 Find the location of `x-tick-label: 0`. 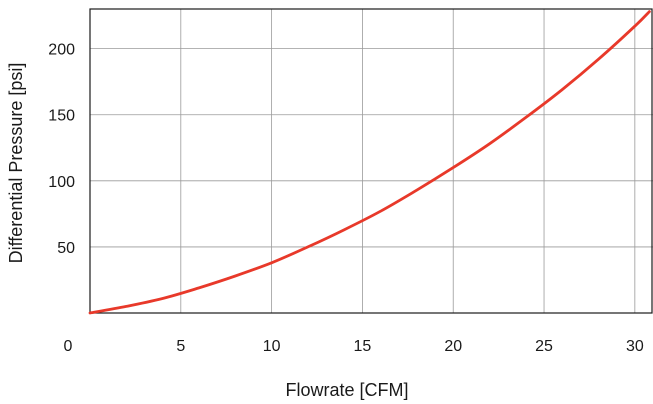

x-tick-label: 0 is located at coordinates (68, 346).